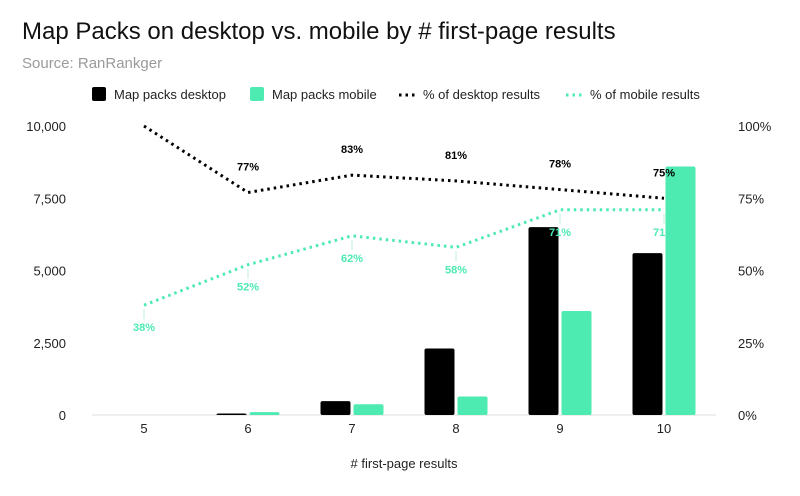 This screenshot has height=496, width=800. What do you see at coordinates (455, 428) in the screenshot?
I see `x-tick-label: 8` at bounding box center [455, 428].